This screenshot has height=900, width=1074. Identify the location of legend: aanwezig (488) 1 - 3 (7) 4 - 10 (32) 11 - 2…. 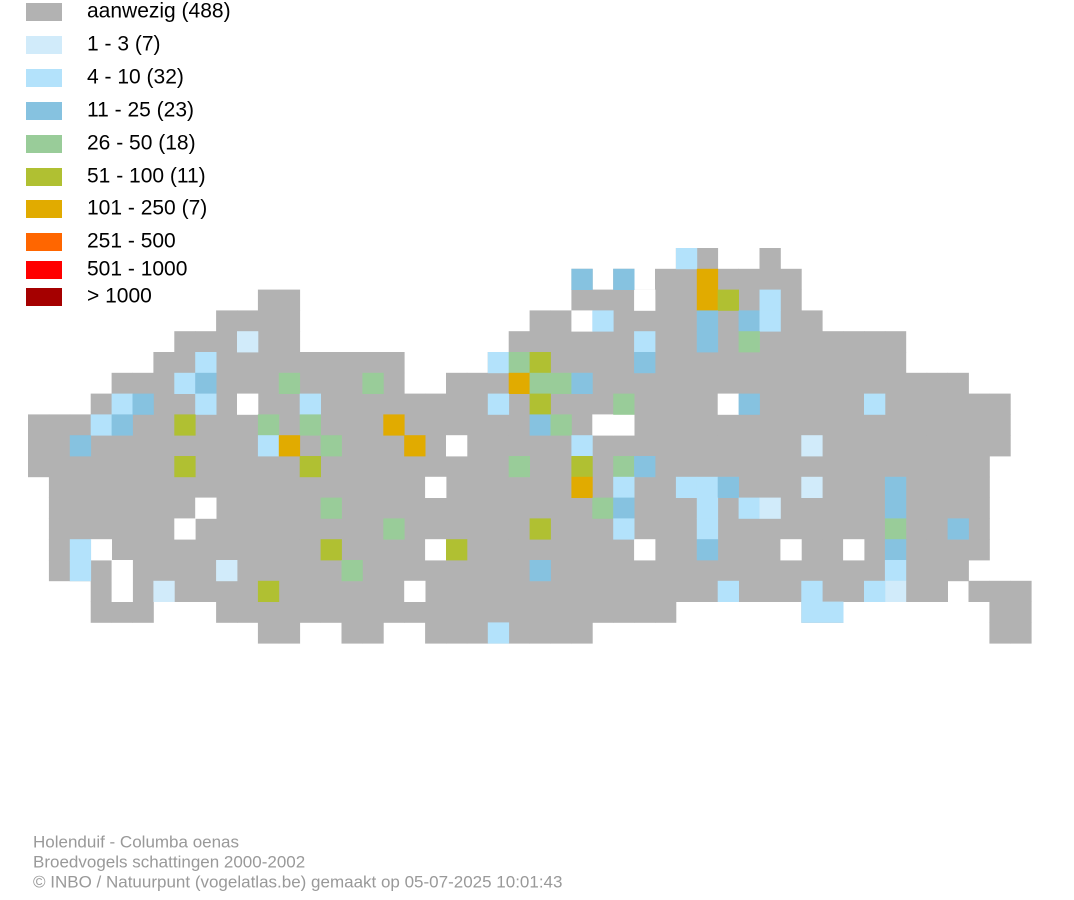
(128, 154).